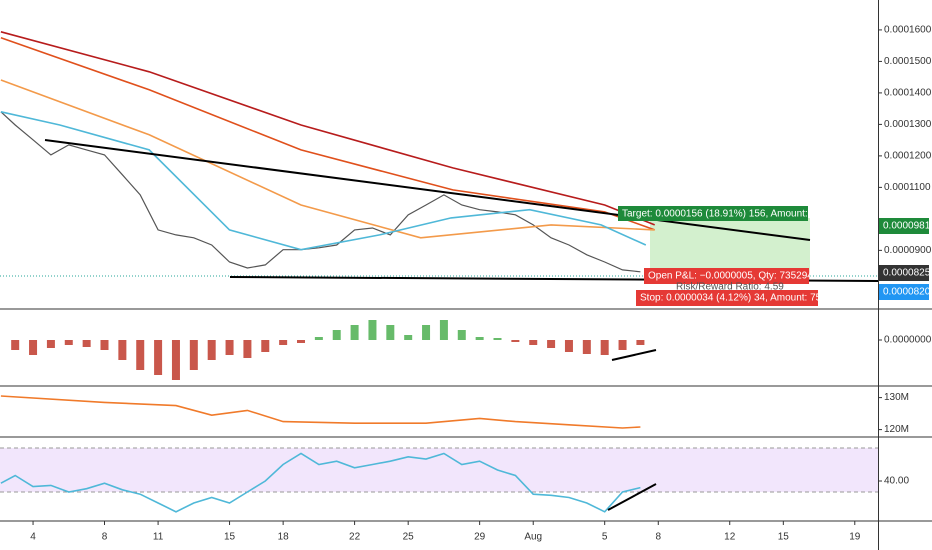 The height and width of the screenshot is (550, 932). I want to click on pnl-box, so click(726, 276).